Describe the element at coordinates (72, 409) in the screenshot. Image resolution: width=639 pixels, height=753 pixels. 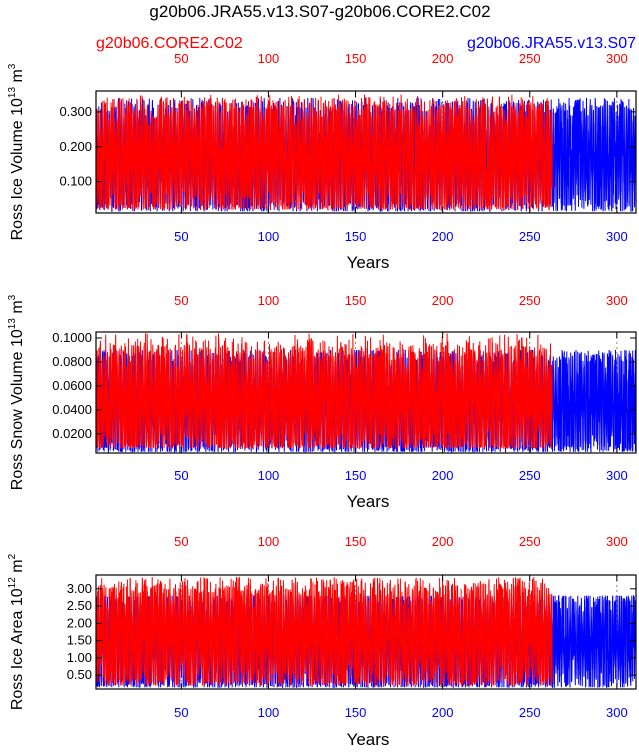
I see `y-tick-label: 0.0400` at that location.